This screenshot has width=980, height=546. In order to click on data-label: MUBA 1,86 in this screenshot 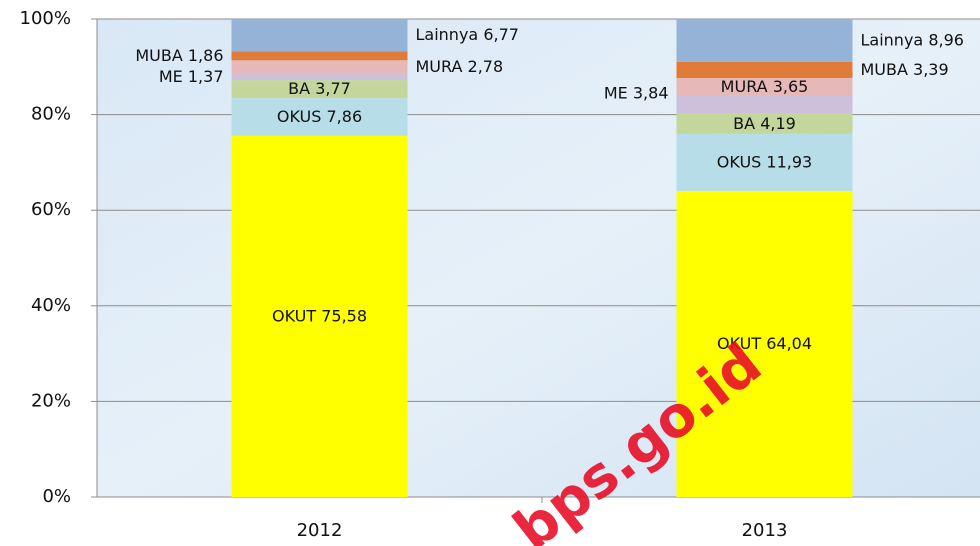, I will do `click(179, 54)`.